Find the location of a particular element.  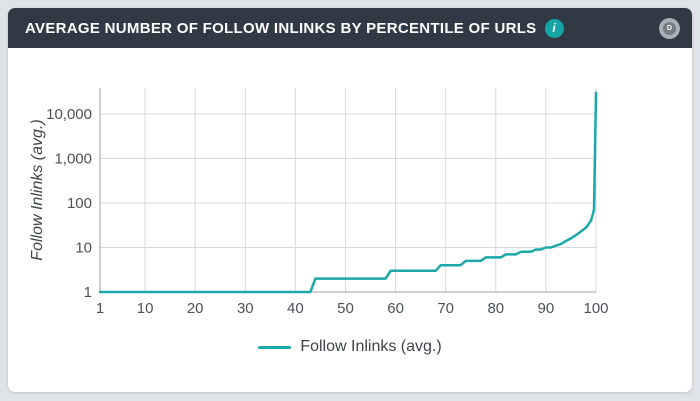

info-icon: i is located at coordinates (554, 28).